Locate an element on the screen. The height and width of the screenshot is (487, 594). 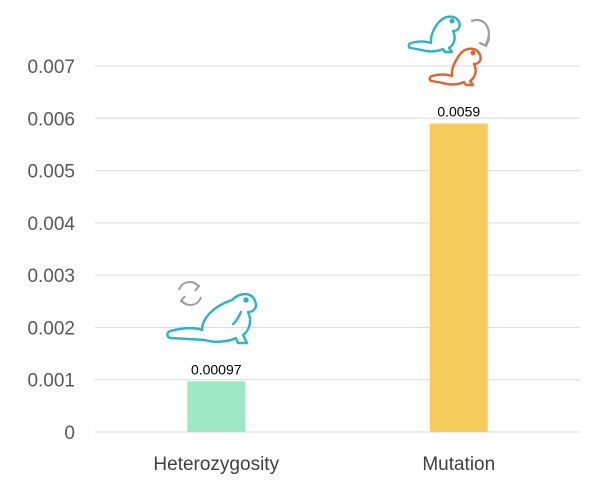
y-tick-label: 0.002 is located at coordinates (51, 328).